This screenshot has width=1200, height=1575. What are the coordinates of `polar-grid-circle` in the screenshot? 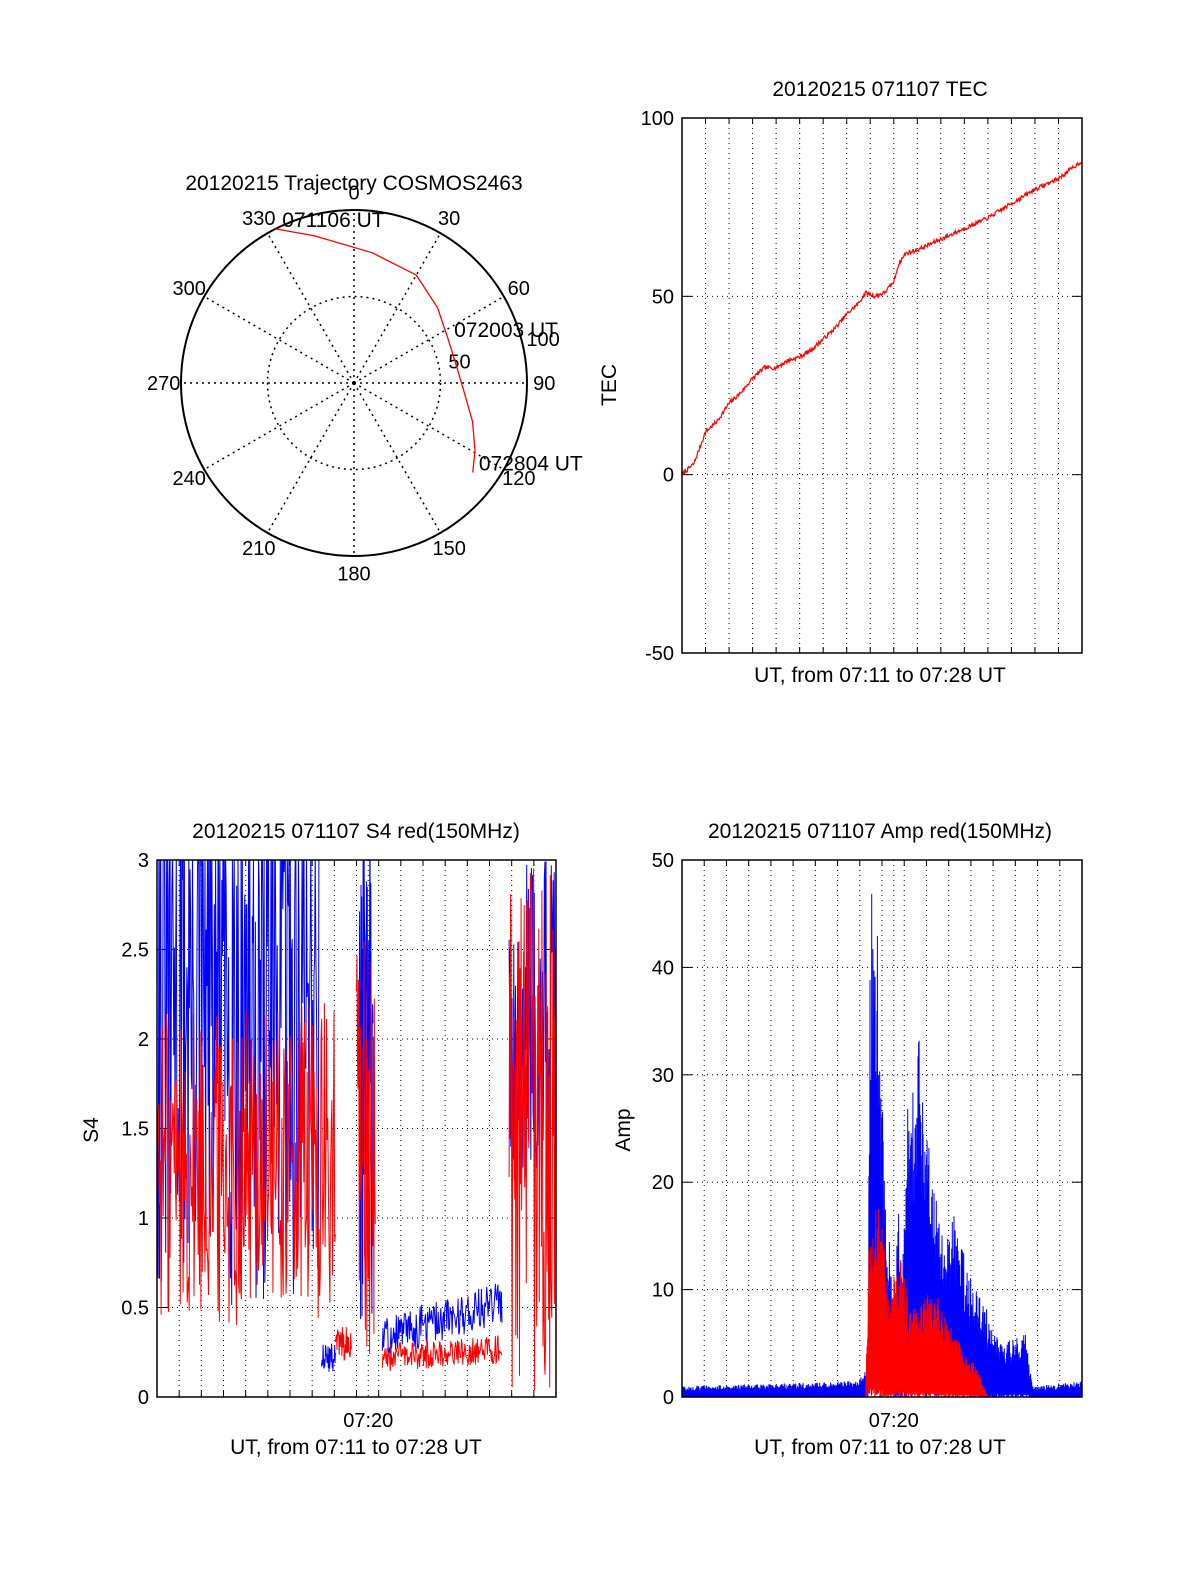 It's located at (354, 383).